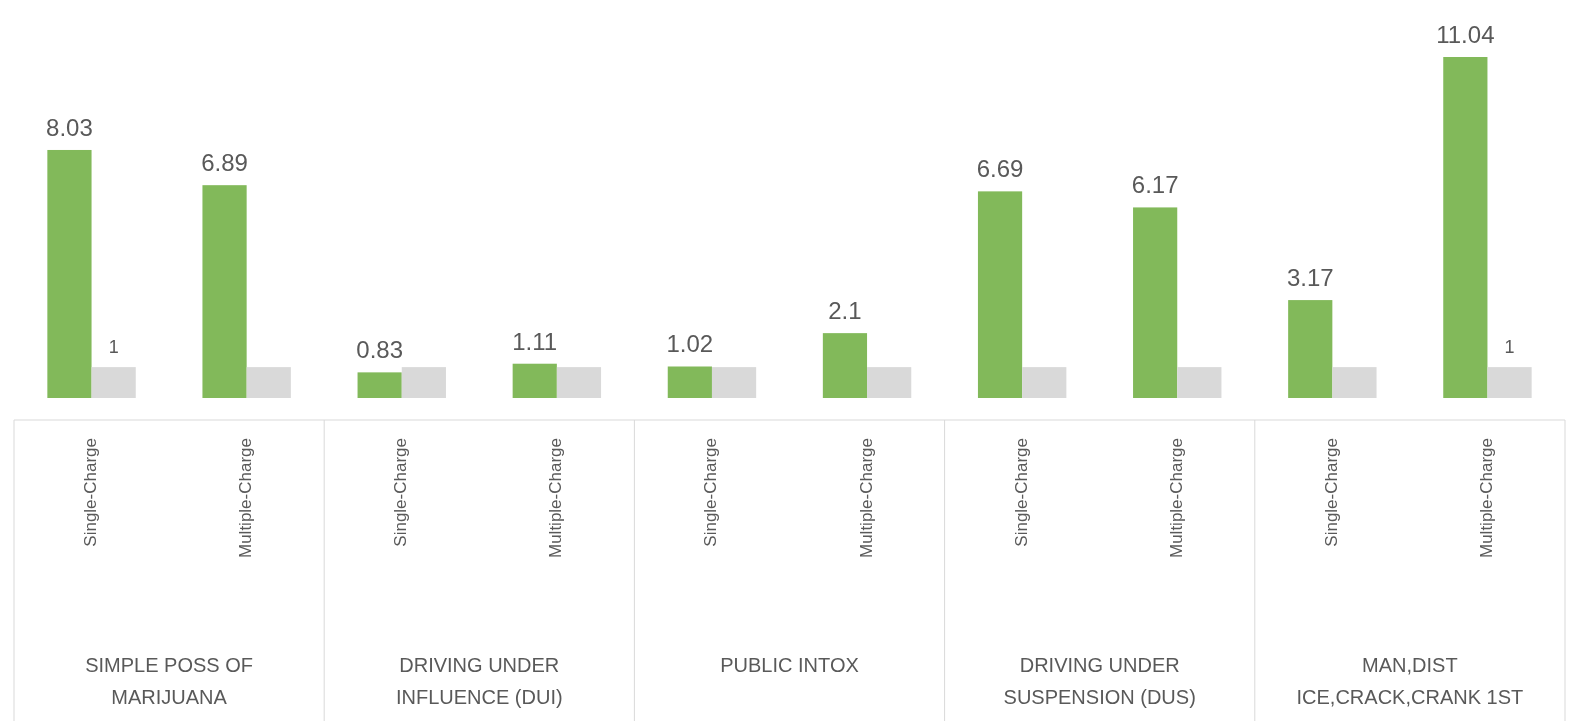 The image size is (1587, 721). Describe the element at coordinates (690, 344) in the screenshot. I see `data-label: 1.02` at that location.